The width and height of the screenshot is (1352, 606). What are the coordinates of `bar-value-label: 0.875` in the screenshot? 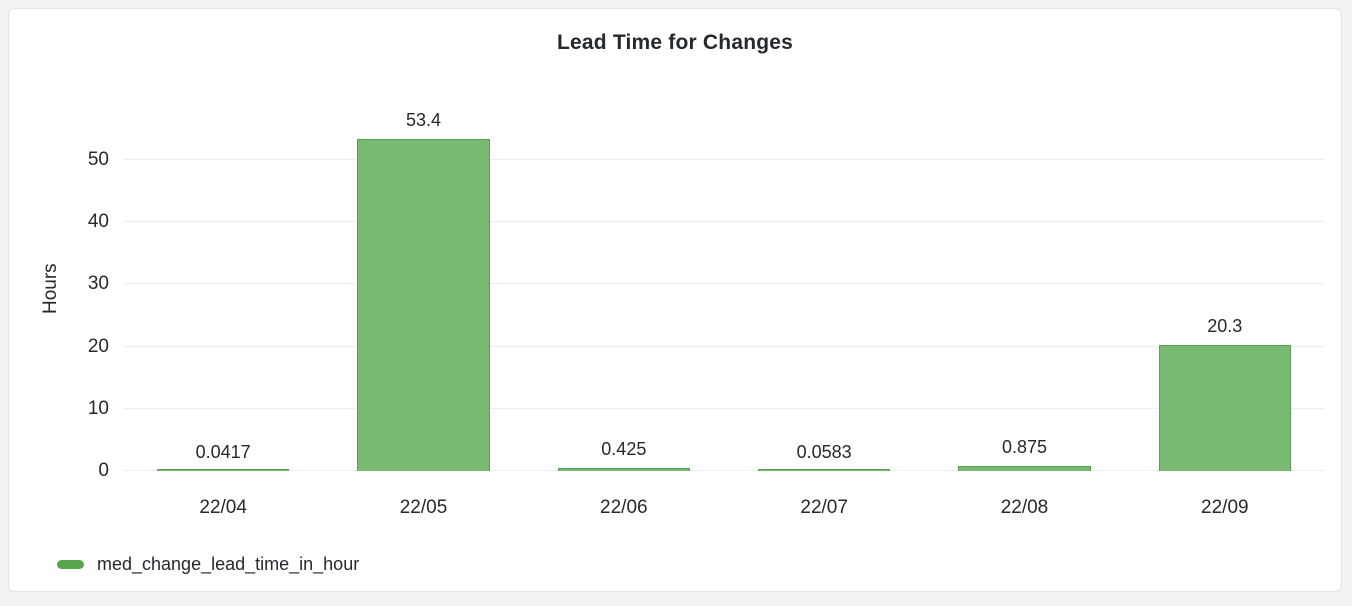 It's located at (1024, 446).